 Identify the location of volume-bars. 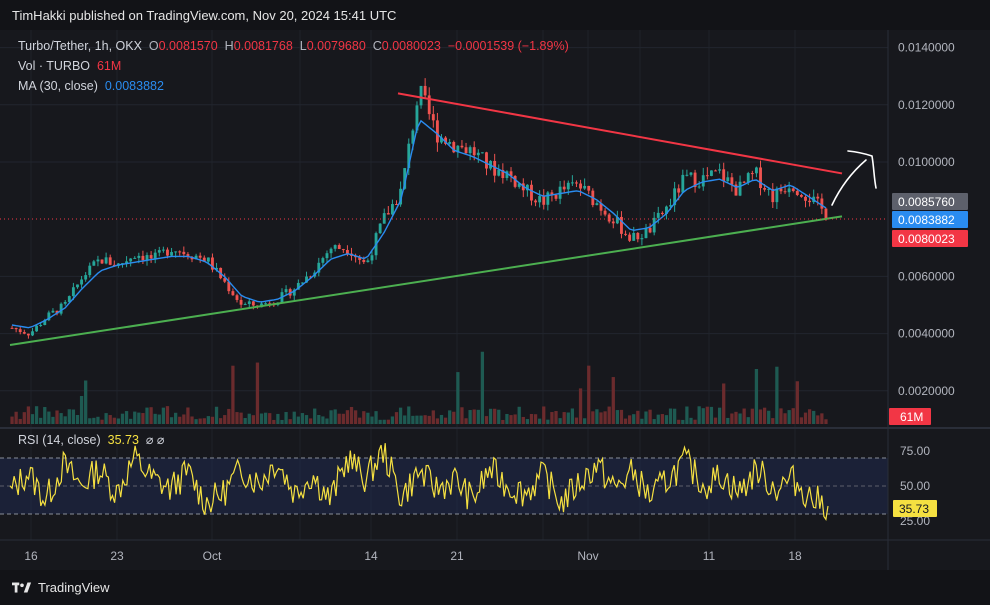
(419, 387).